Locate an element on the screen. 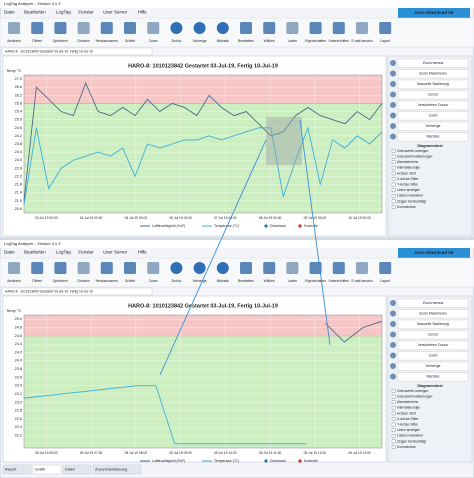 This screenshot has height=478, width=474. option-label: Grenzwertmarkierungen is located at coordinates (415, 156).